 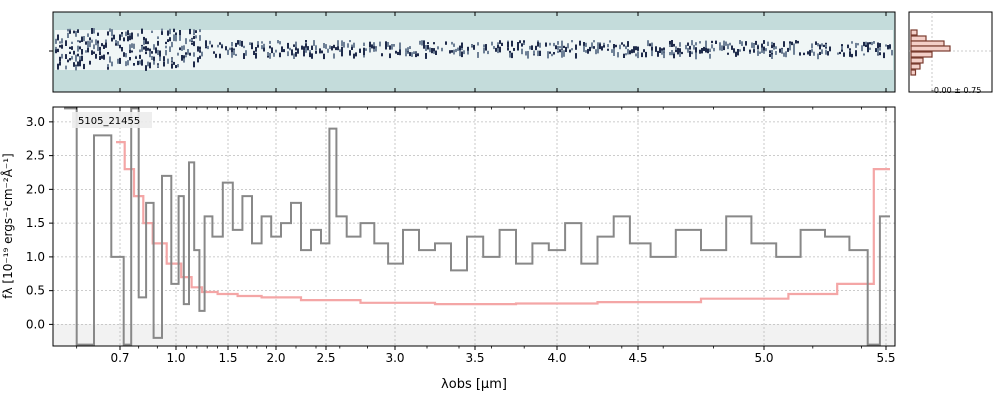 What do you see at coordinates (917, 60) in the screenshot?
I see `hist-bar` at bounding box center [917, 60].